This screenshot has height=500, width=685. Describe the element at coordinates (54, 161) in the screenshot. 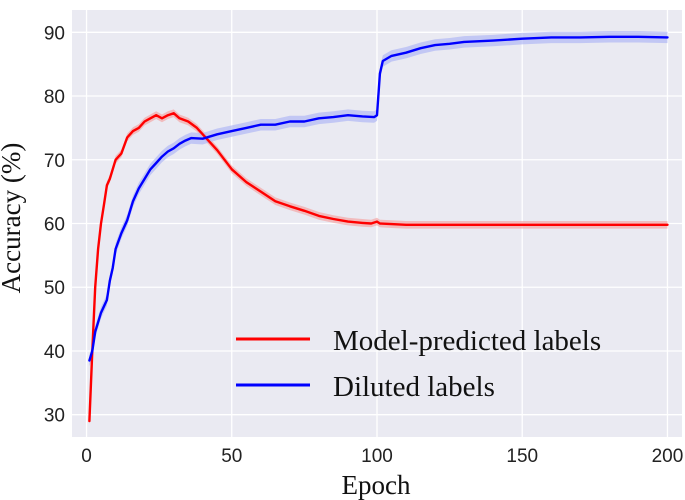

I see `y-tick-label-4: 70` at that location.